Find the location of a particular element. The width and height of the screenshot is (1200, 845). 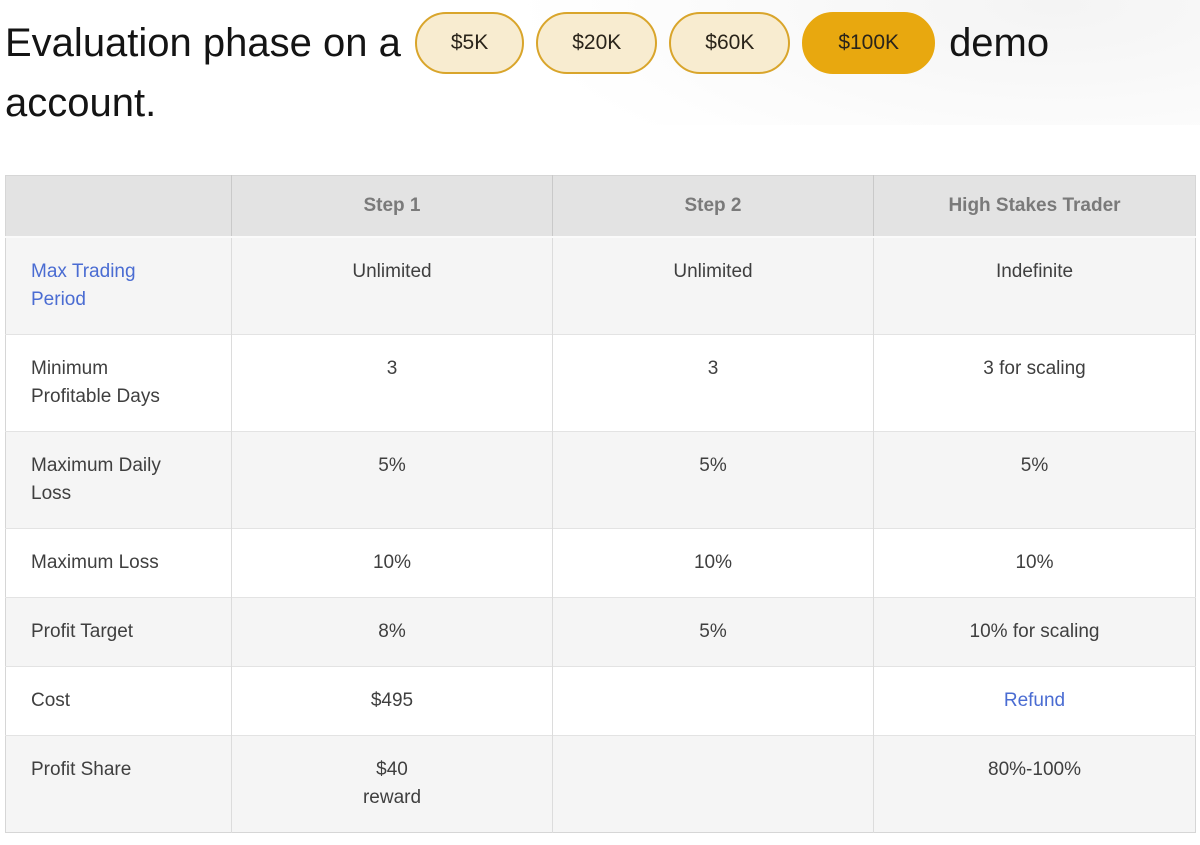

page-title-line2: account. is located at coordinates (81, 103).